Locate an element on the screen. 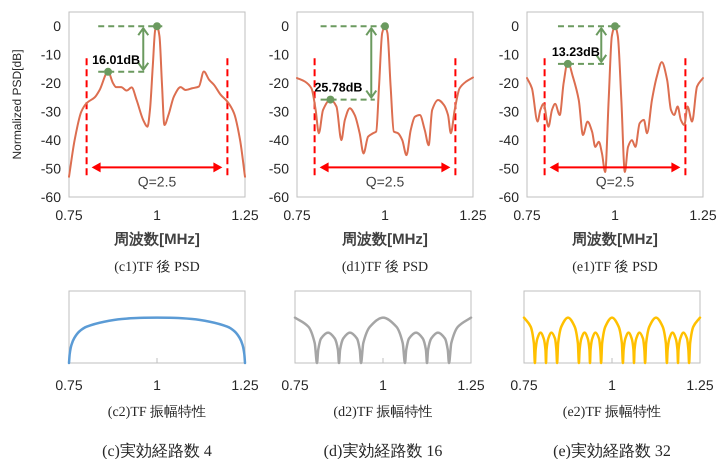 This screenshot has width=719, height=459. annotation: 13.23dB is located at coordinates (576, 51).